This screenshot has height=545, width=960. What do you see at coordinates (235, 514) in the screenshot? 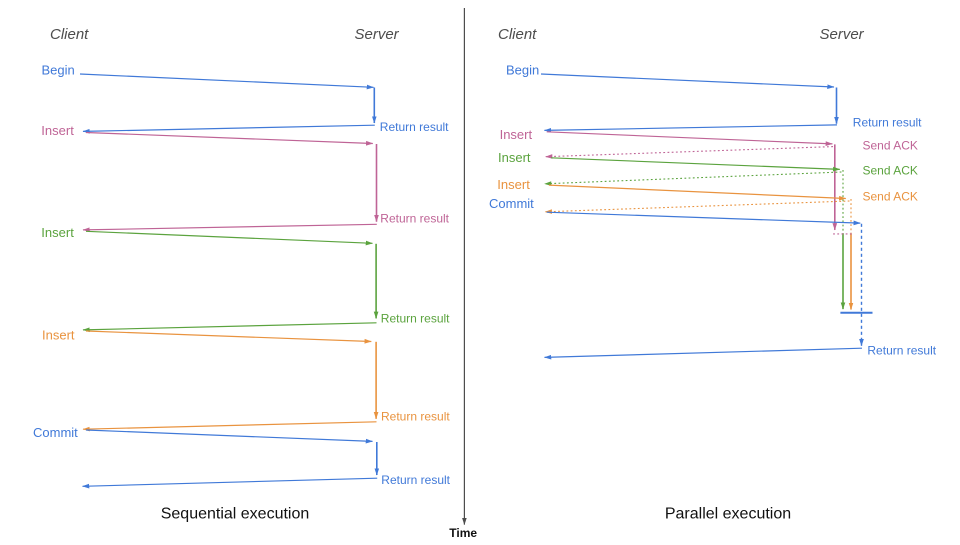
I see `svg-text: Sequential execution` at bounding box center [235, 514].